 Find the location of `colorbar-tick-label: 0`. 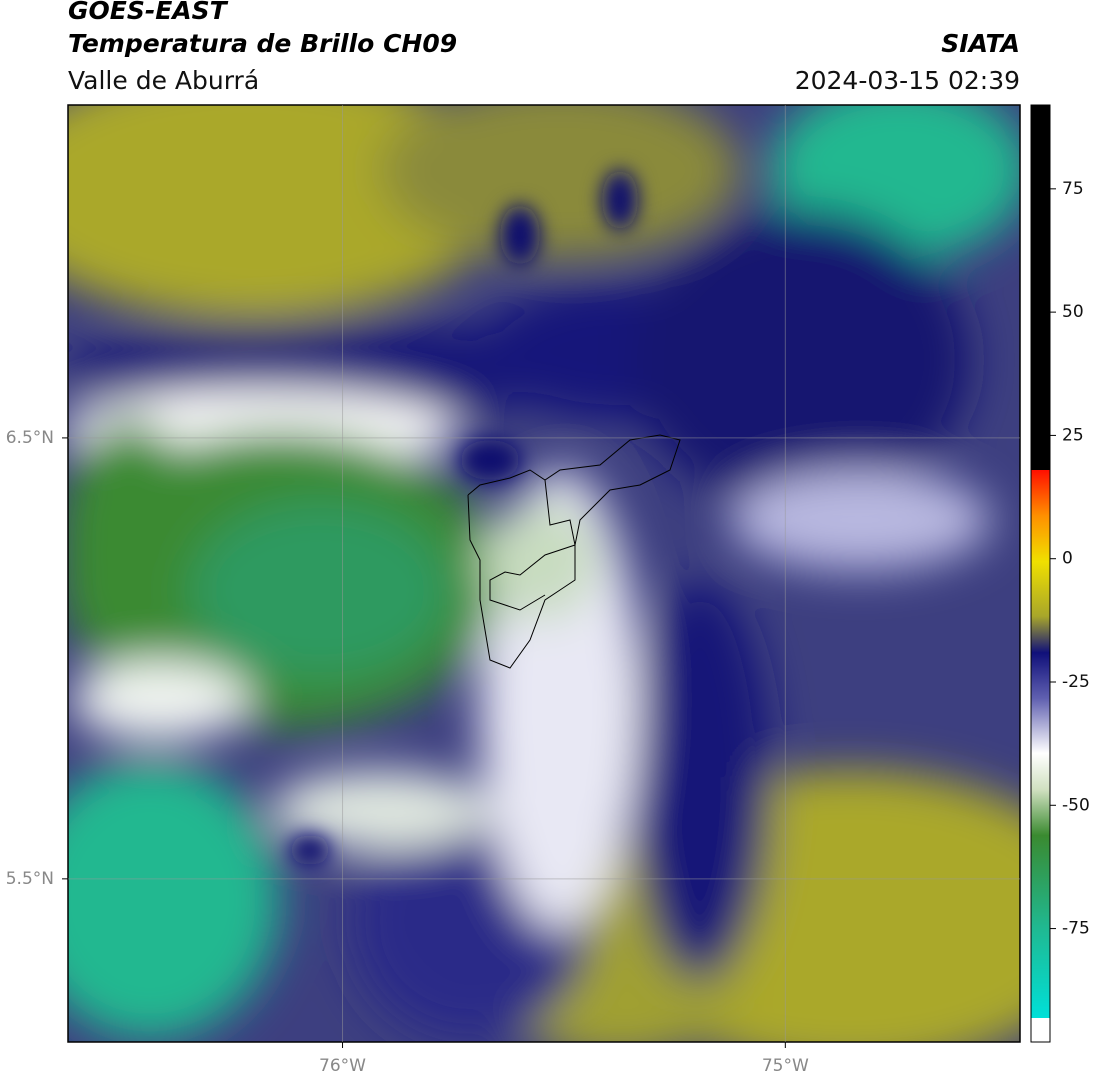

colorbar-tick-label: 0 is located at coordinates (1067, 559).